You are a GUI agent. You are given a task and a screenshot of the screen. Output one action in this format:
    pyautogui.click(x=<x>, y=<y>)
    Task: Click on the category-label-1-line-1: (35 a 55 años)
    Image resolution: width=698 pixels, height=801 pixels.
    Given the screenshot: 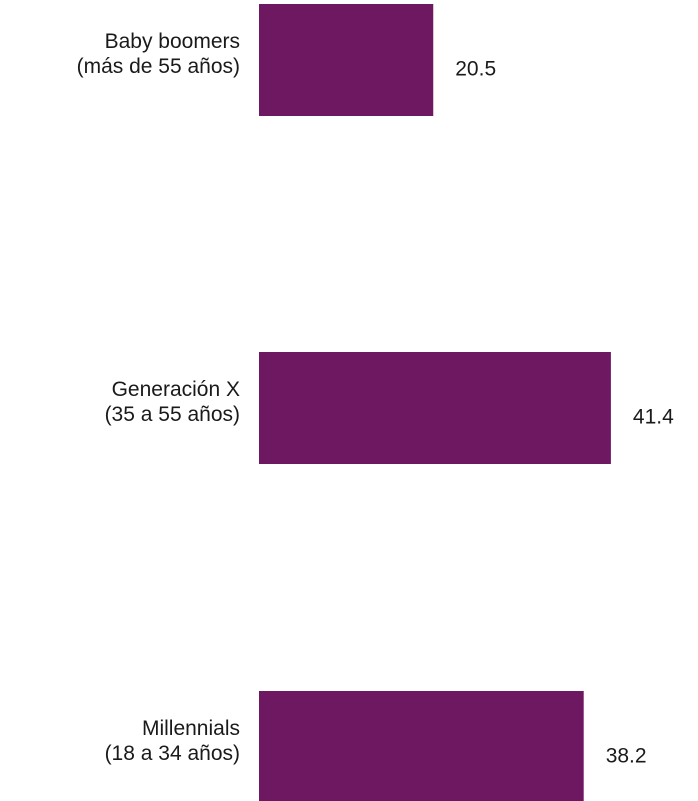 What is the action you would take?
    pyautogui.click(x=172, y=414)
    